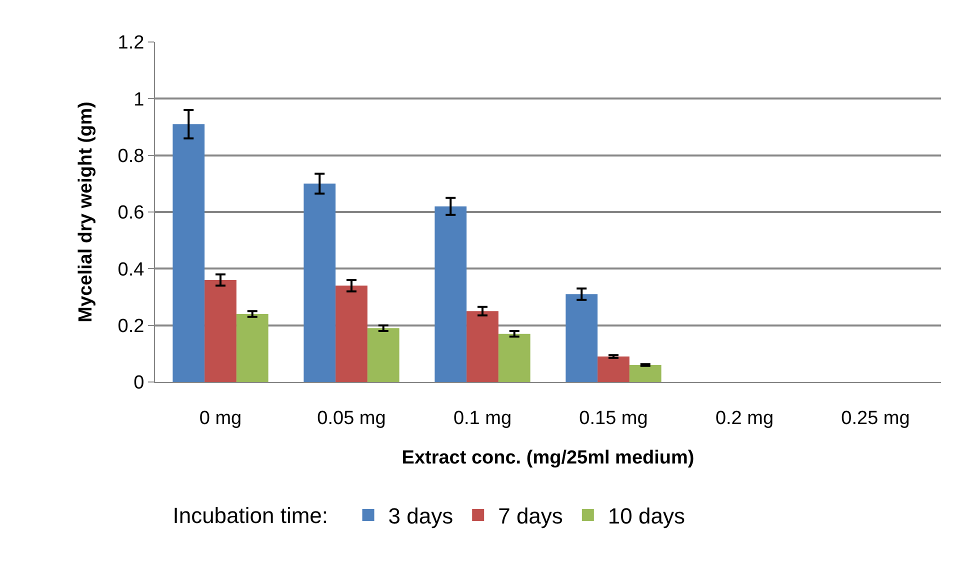  I want to click on y-tick-label: 1, so click(139, 99).